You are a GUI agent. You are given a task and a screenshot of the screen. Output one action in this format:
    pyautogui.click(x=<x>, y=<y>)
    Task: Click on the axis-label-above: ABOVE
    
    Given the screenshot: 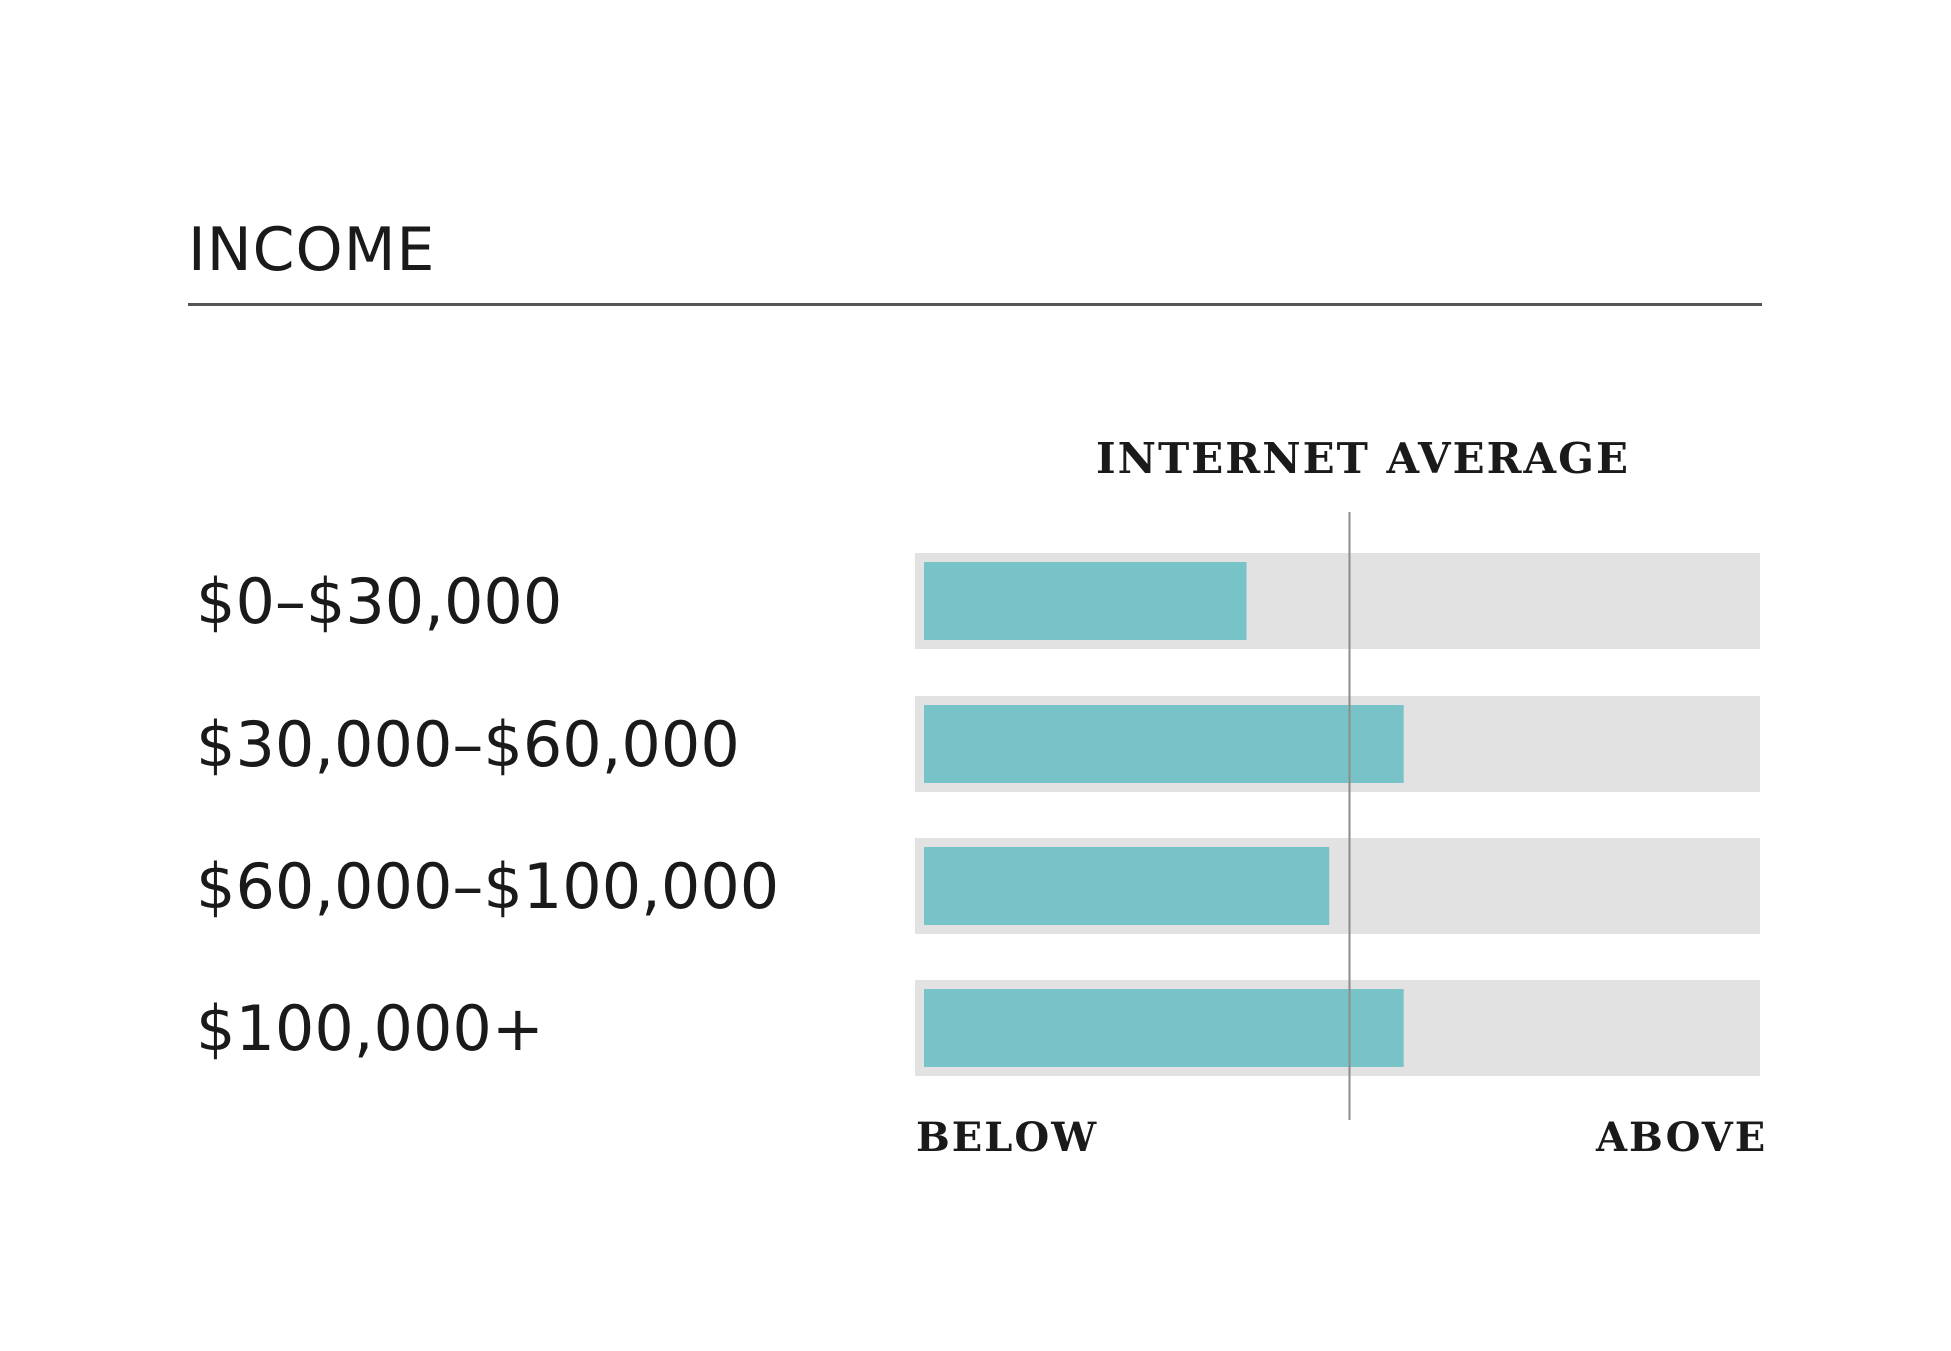 What is the action you would take?
    pyautogui.click(x=1682, y=1137)
    